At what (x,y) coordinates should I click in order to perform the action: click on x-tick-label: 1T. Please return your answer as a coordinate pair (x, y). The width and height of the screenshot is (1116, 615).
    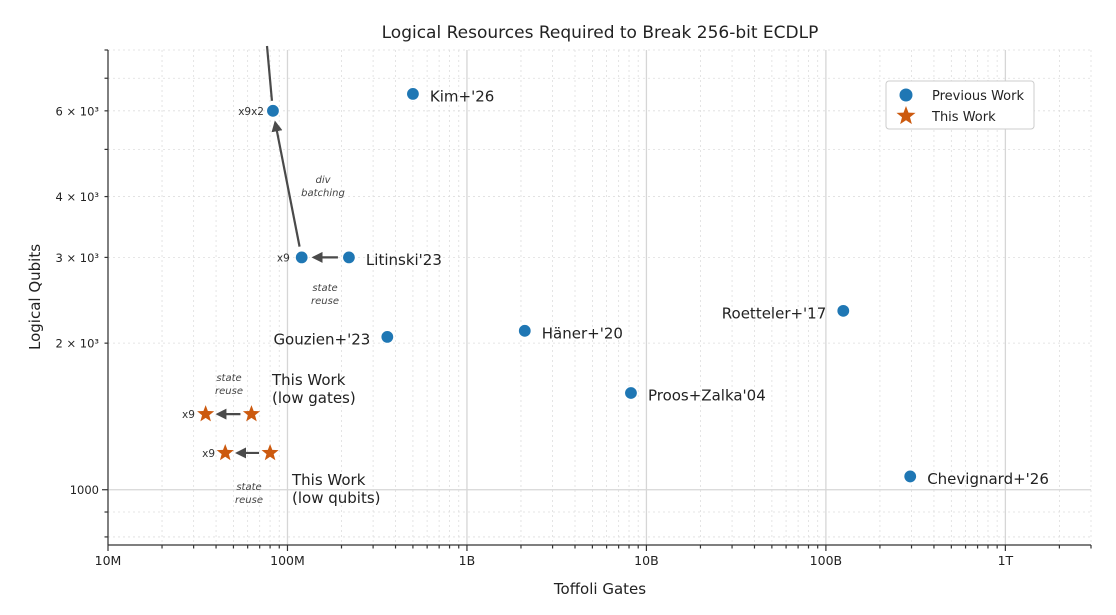
    Looking at the image, I should click on (1006, 560).